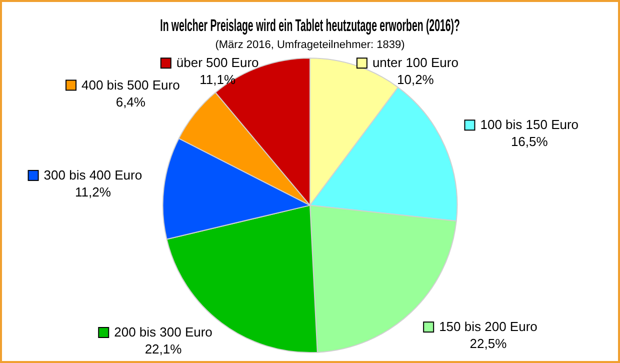 Image resolution: width=620 pixels, height=363 pixels. What do you see at coordinates (310, 45) in the screenshot?
I see `chart-subtitle: (März 2016, Umfrageteilnehmer: 1839)` at bounding box center [310, 45].